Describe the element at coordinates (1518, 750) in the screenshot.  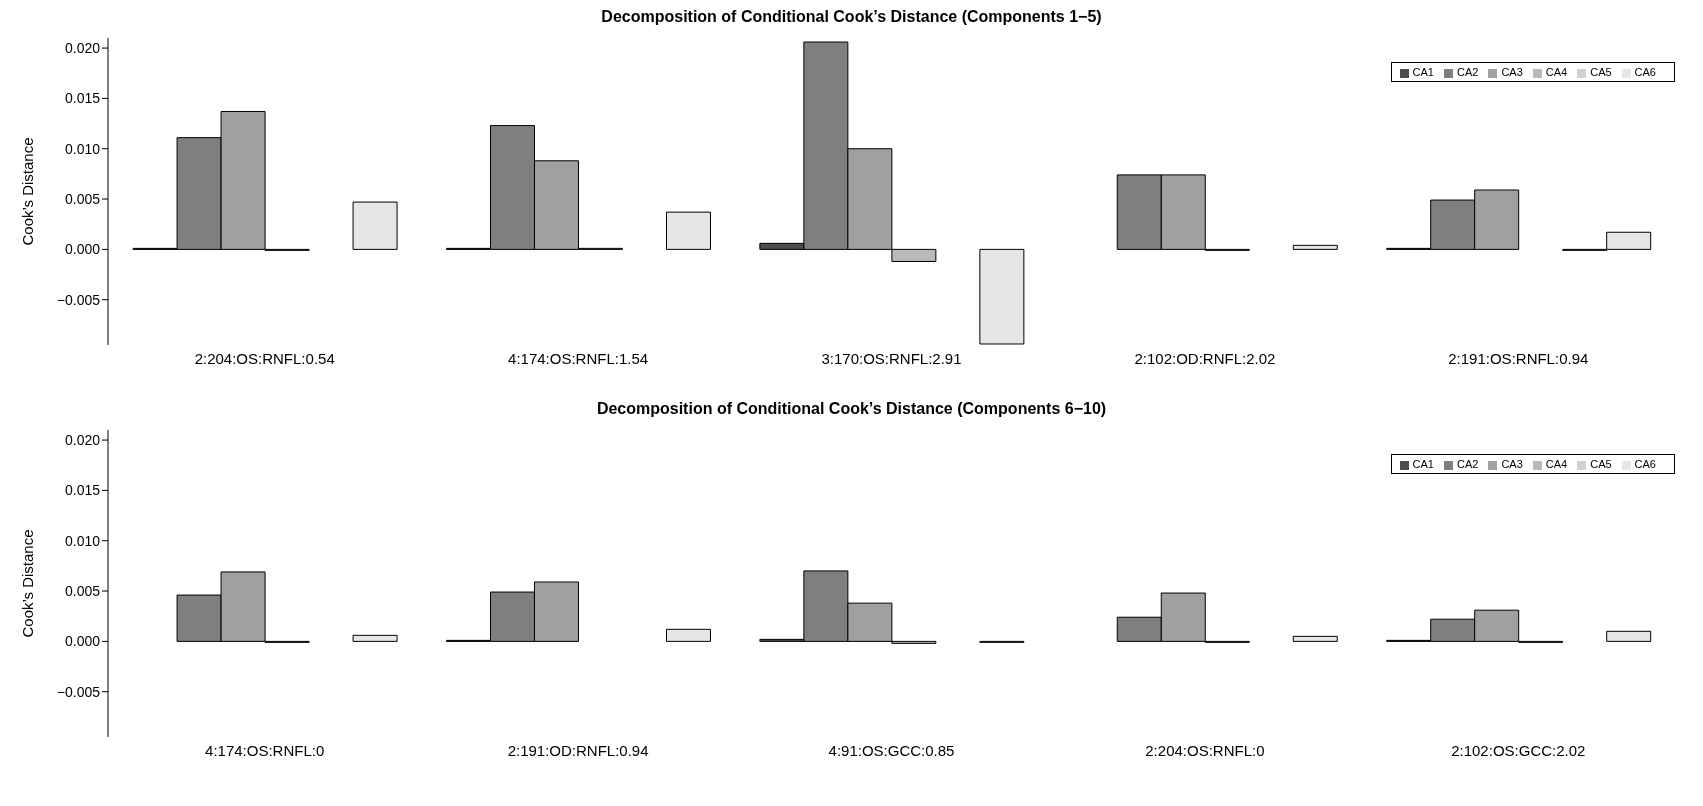
I see `x-tick-label: 2:102:OS:GCC:2.02` at that location.